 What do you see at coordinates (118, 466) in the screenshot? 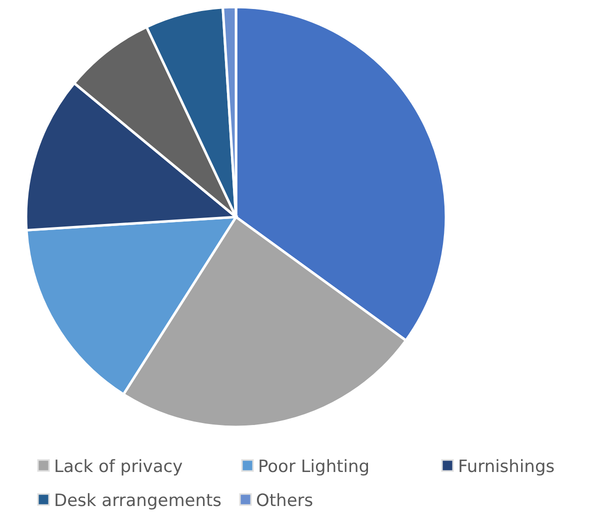
I see `legend-label: Lack of privacy` at bounding box center [118, 466].